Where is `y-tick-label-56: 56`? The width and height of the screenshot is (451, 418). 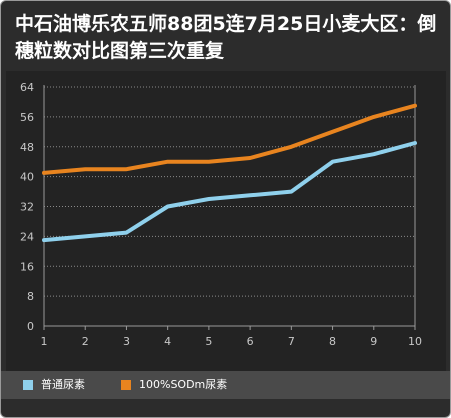
y-tick-label-56: 56 is located at coordinates (27, 117).